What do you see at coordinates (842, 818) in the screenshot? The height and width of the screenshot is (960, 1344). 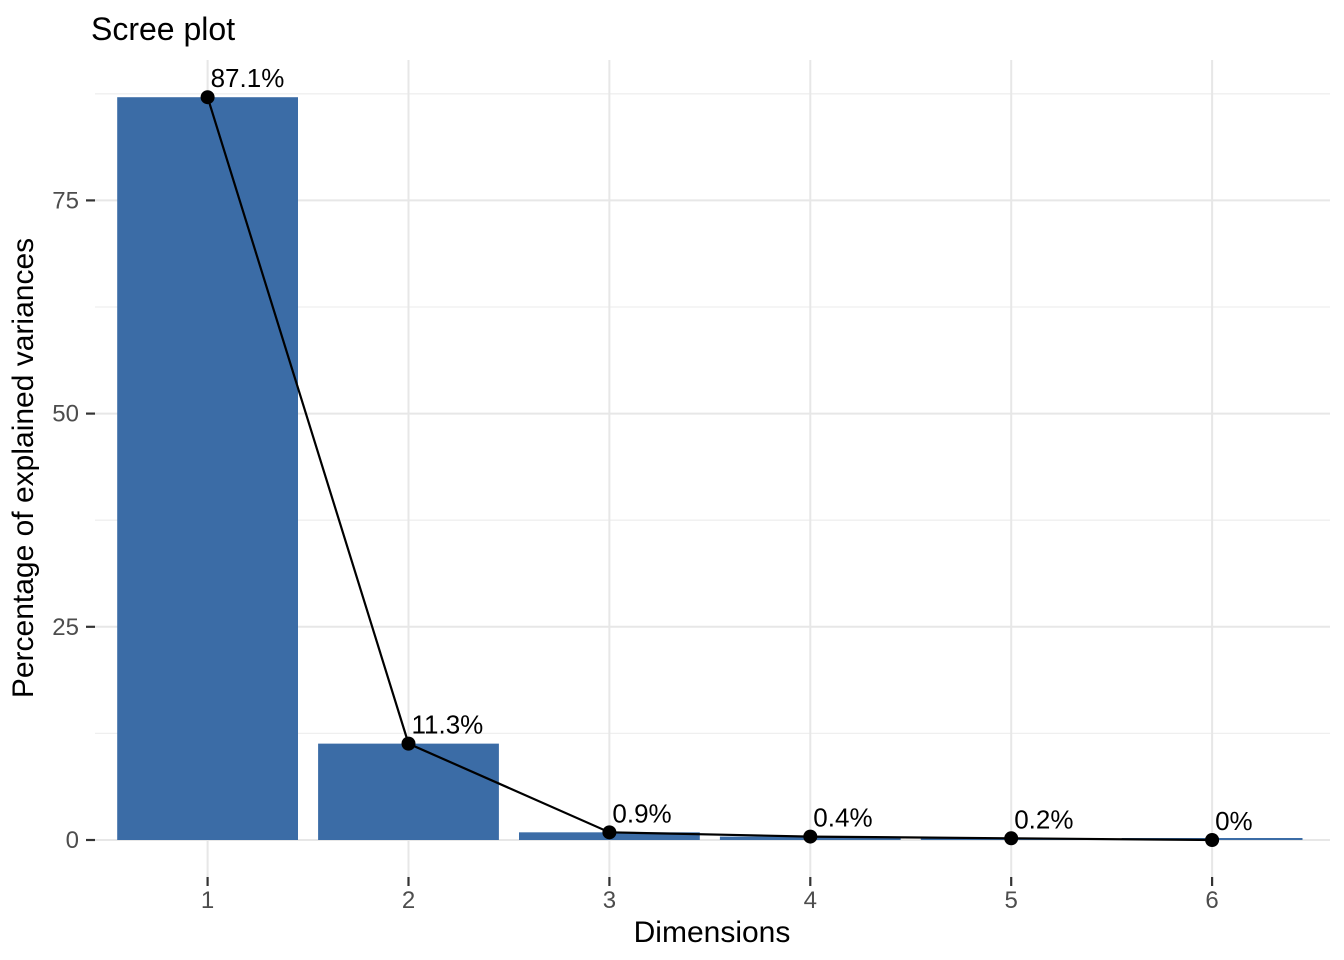 I see `value-label: 0.4%` at bounding box center [842, 818].